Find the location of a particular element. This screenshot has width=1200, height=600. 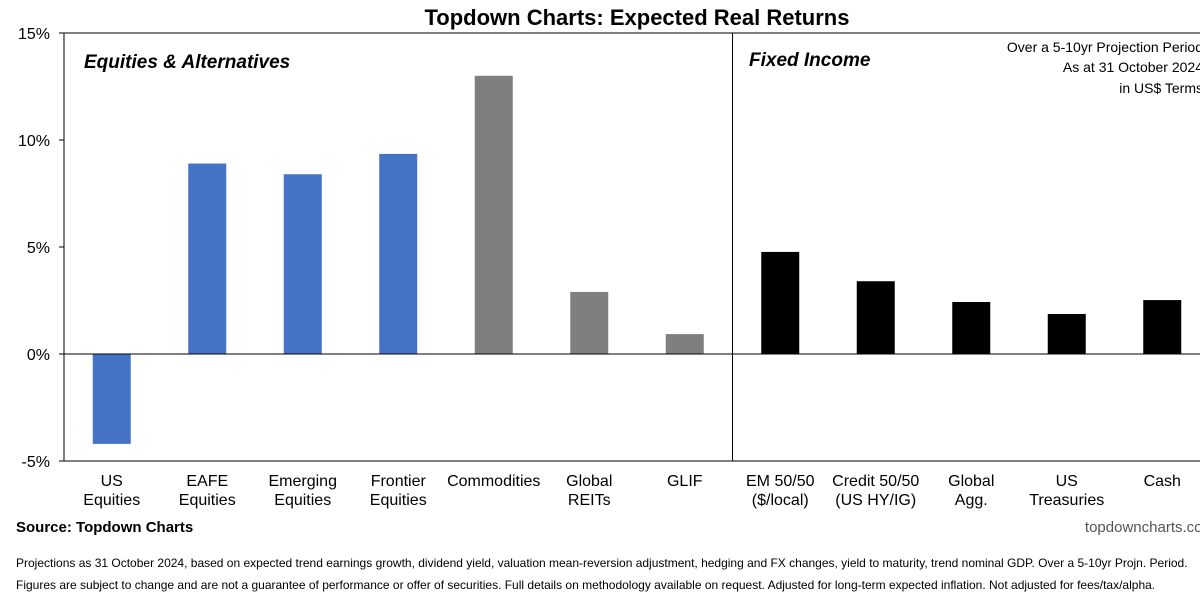

x-tick-label: Credit 50/50 (US HY/IG) is located at coordinates (875, 491).